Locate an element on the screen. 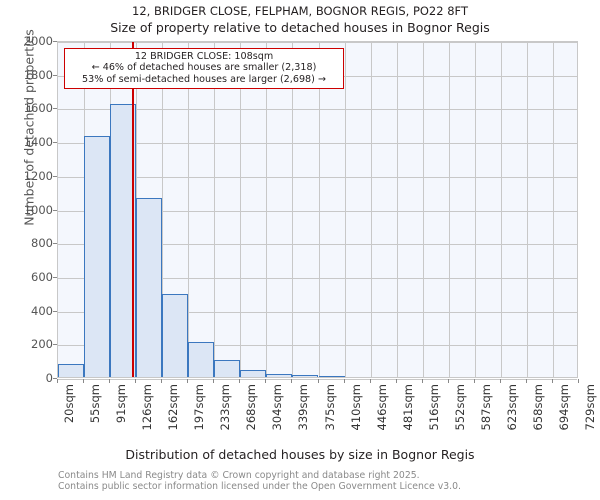  x-axis-tick-label: 729sqm is located at coordinates (590, 407).